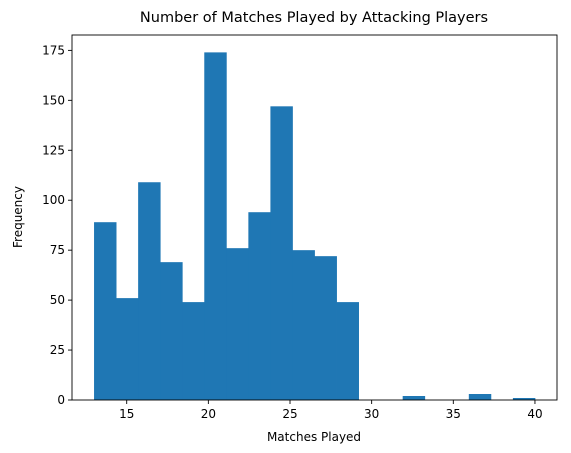 This screenshot has height=453, width=571. Describe the element at coordinates (208, 414) in the screenshot. I see `x-tick-label: 20` at that location.